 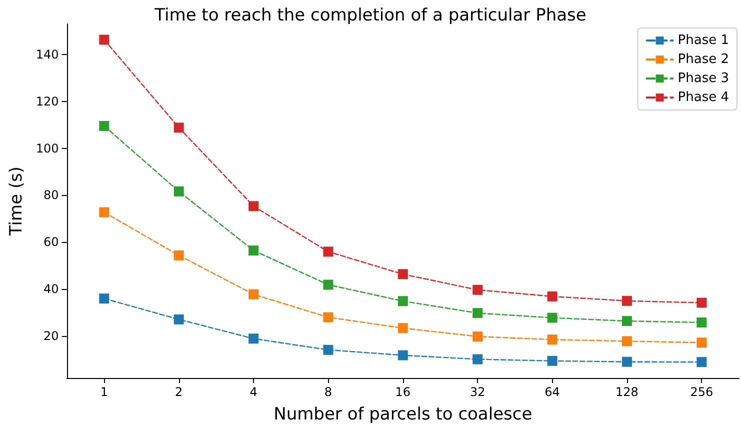 I want to click on y-tick-label: 40, so click(x=51, y=289).